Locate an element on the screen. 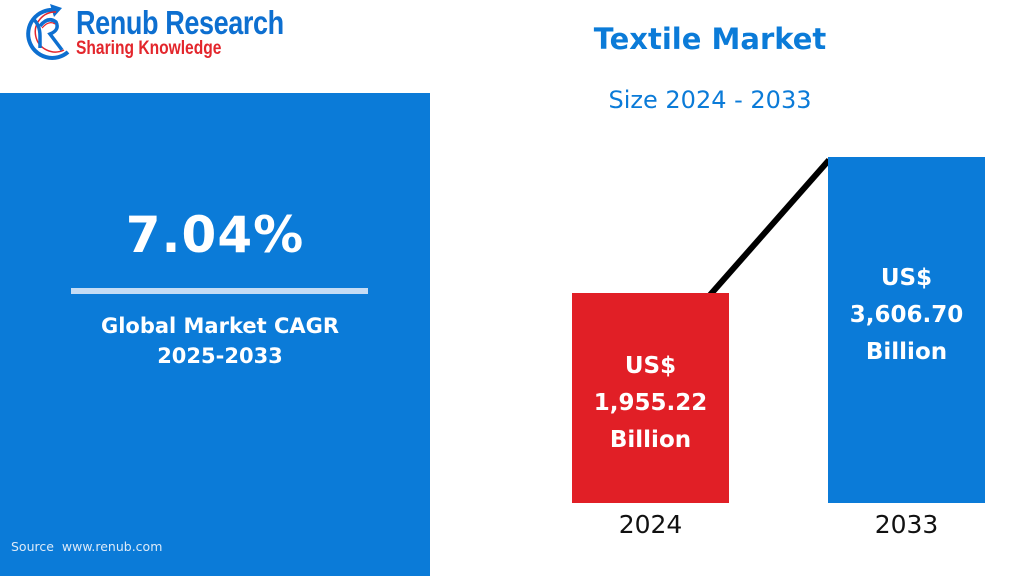 The image size is (1024, 576). brand-logo: Renub Research Sharing Knowledge is located at coordinates (171, 32).